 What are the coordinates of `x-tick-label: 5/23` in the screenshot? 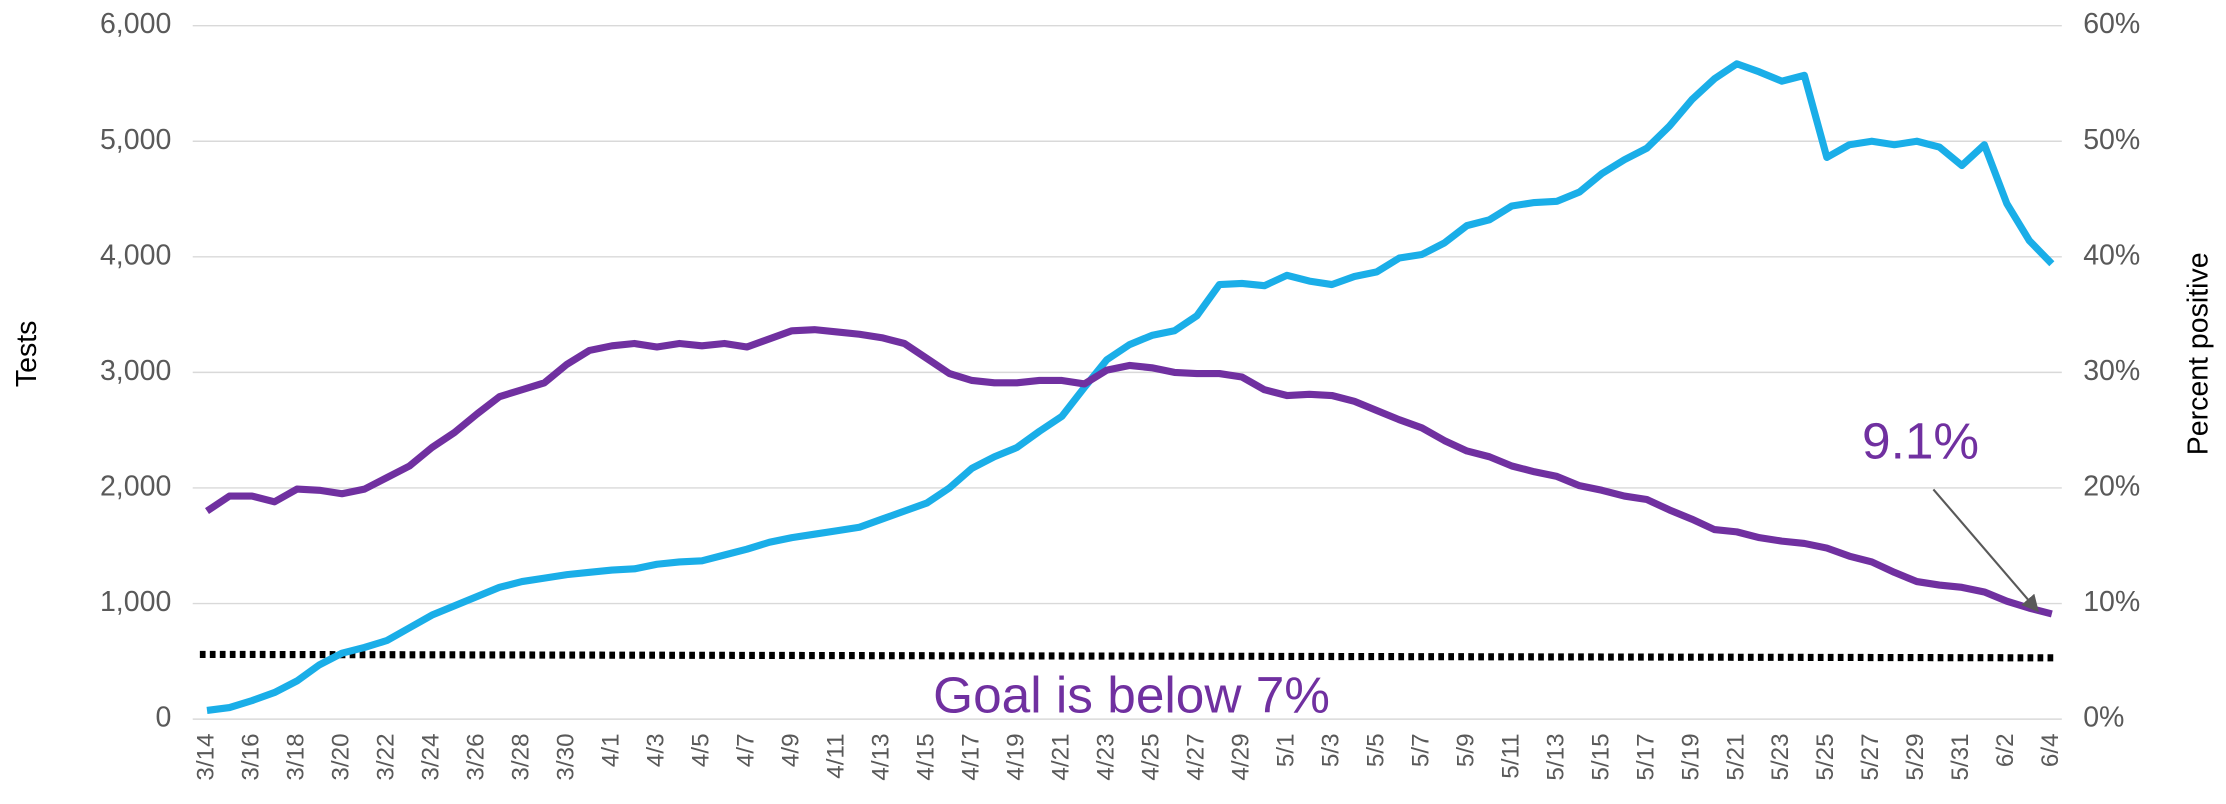 It's located at (1780, 756).